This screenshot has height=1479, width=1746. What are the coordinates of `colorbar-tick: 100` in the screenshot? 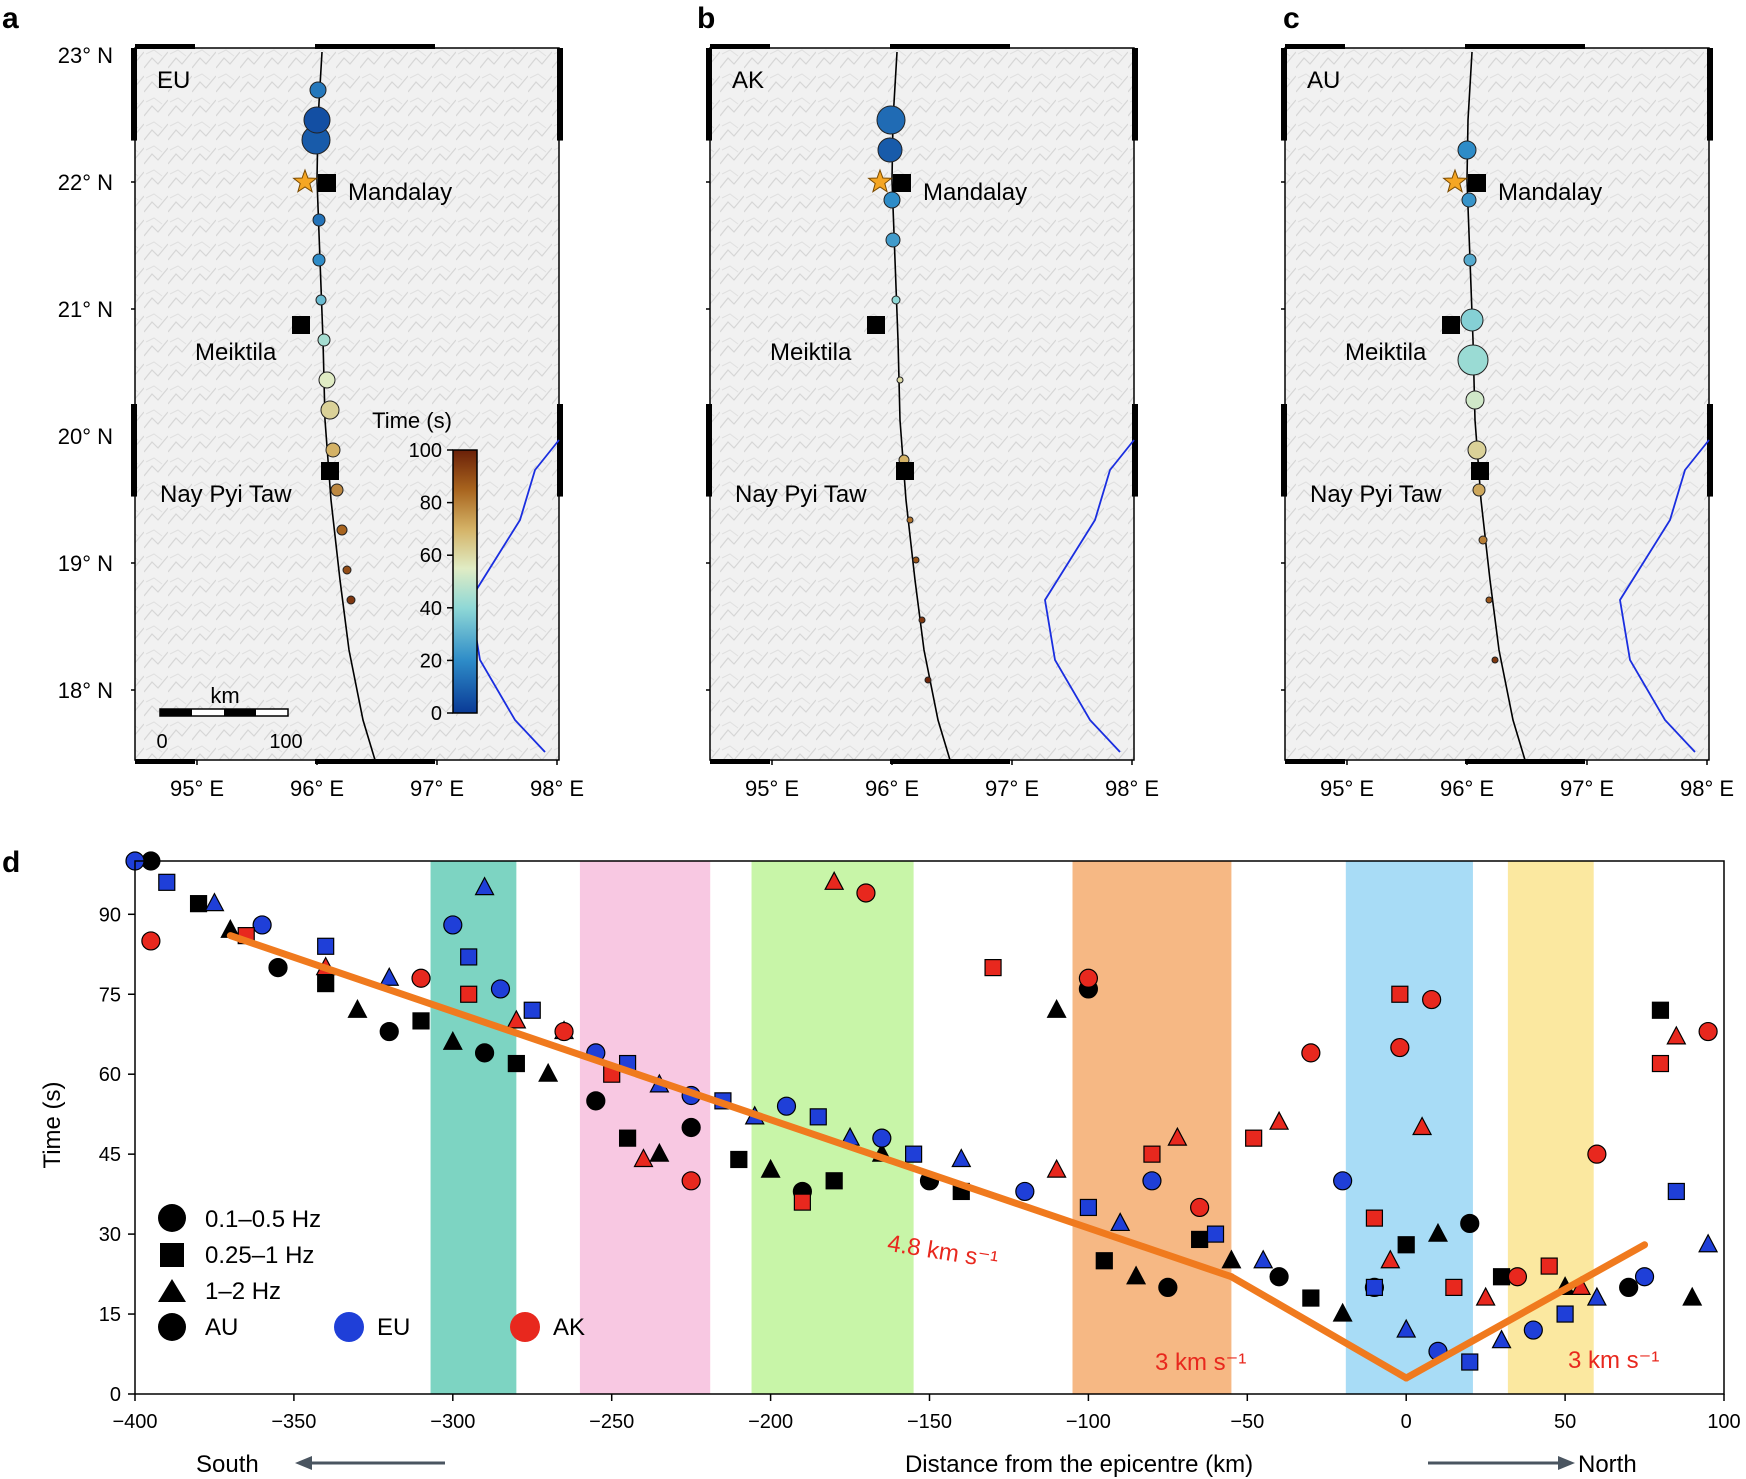 It's located at (425, 451).